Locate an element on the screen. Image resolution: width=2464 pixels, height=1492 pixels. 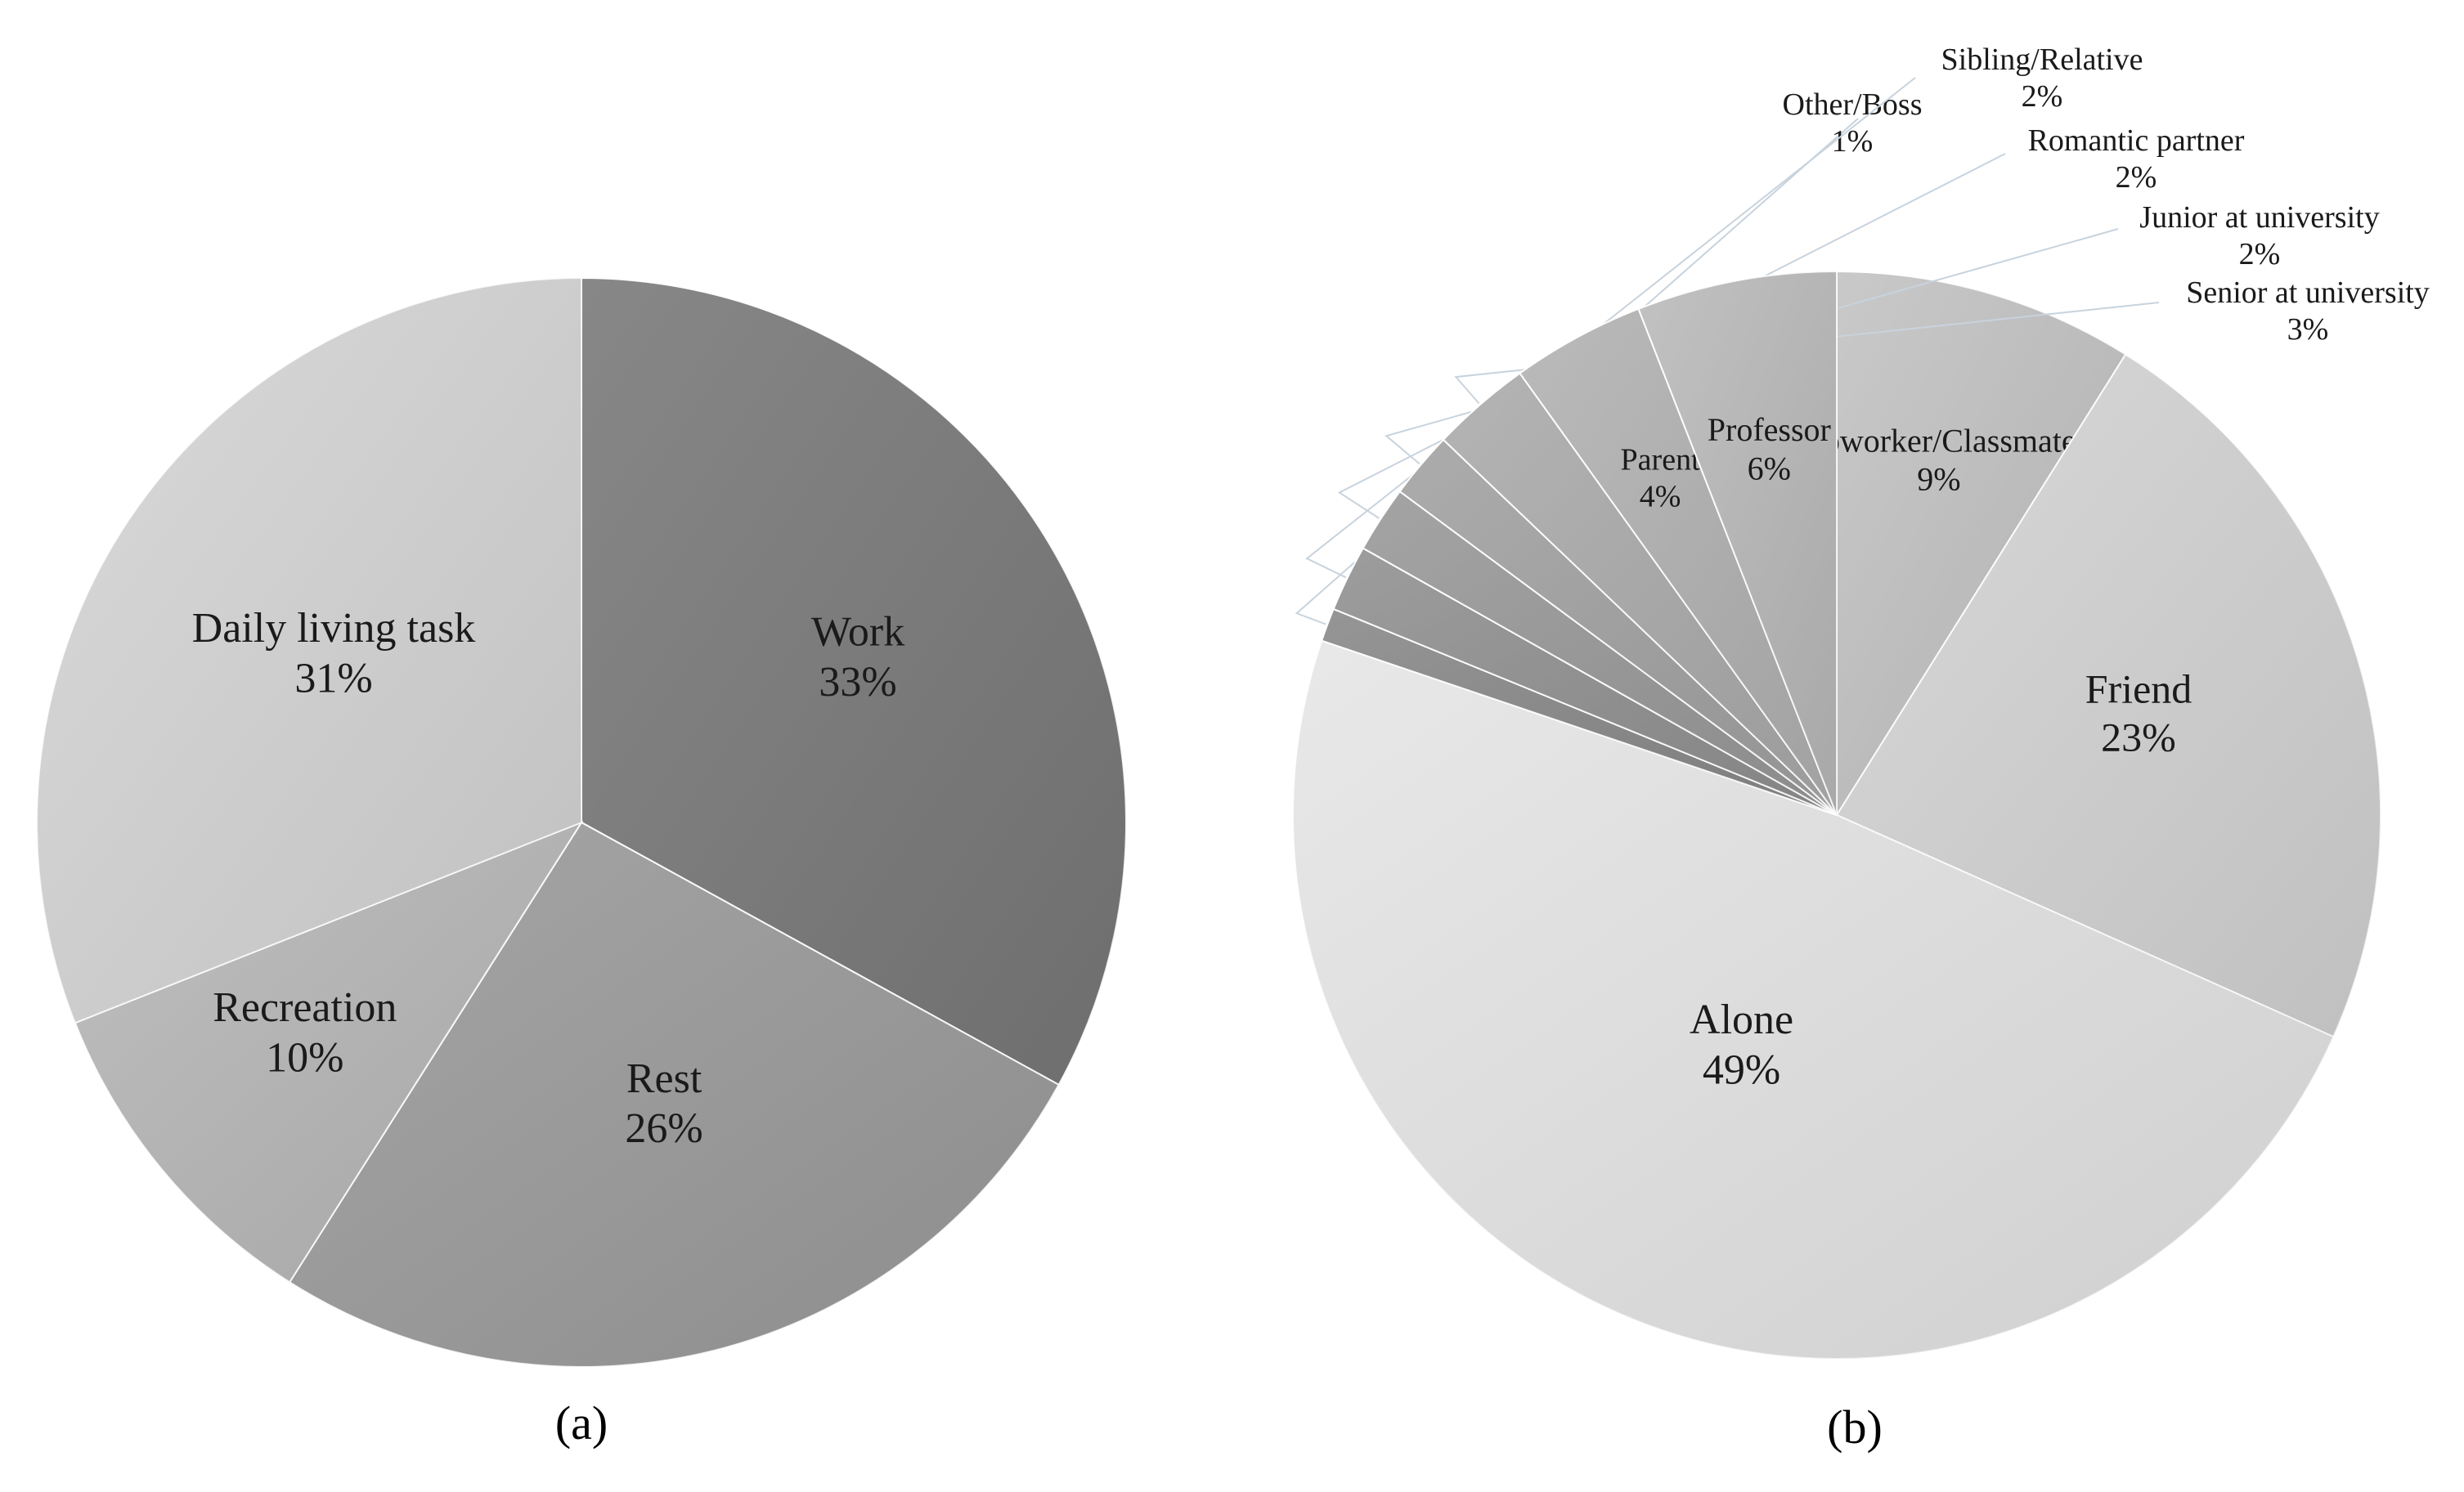
pie-b-label-junior-at-university: Junior at university is located at coordinates (2259, 217).